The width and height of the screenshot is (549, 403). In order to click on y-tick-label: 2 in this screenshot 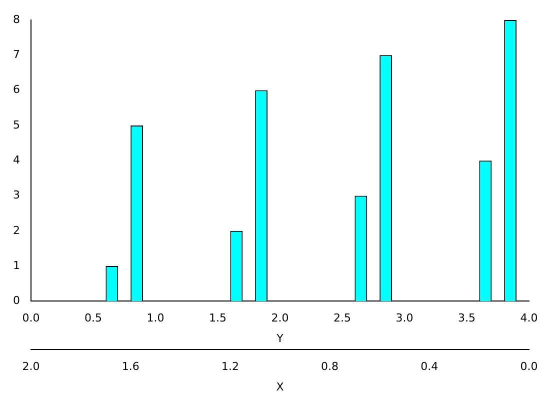, I will do `click(16, 230)`.